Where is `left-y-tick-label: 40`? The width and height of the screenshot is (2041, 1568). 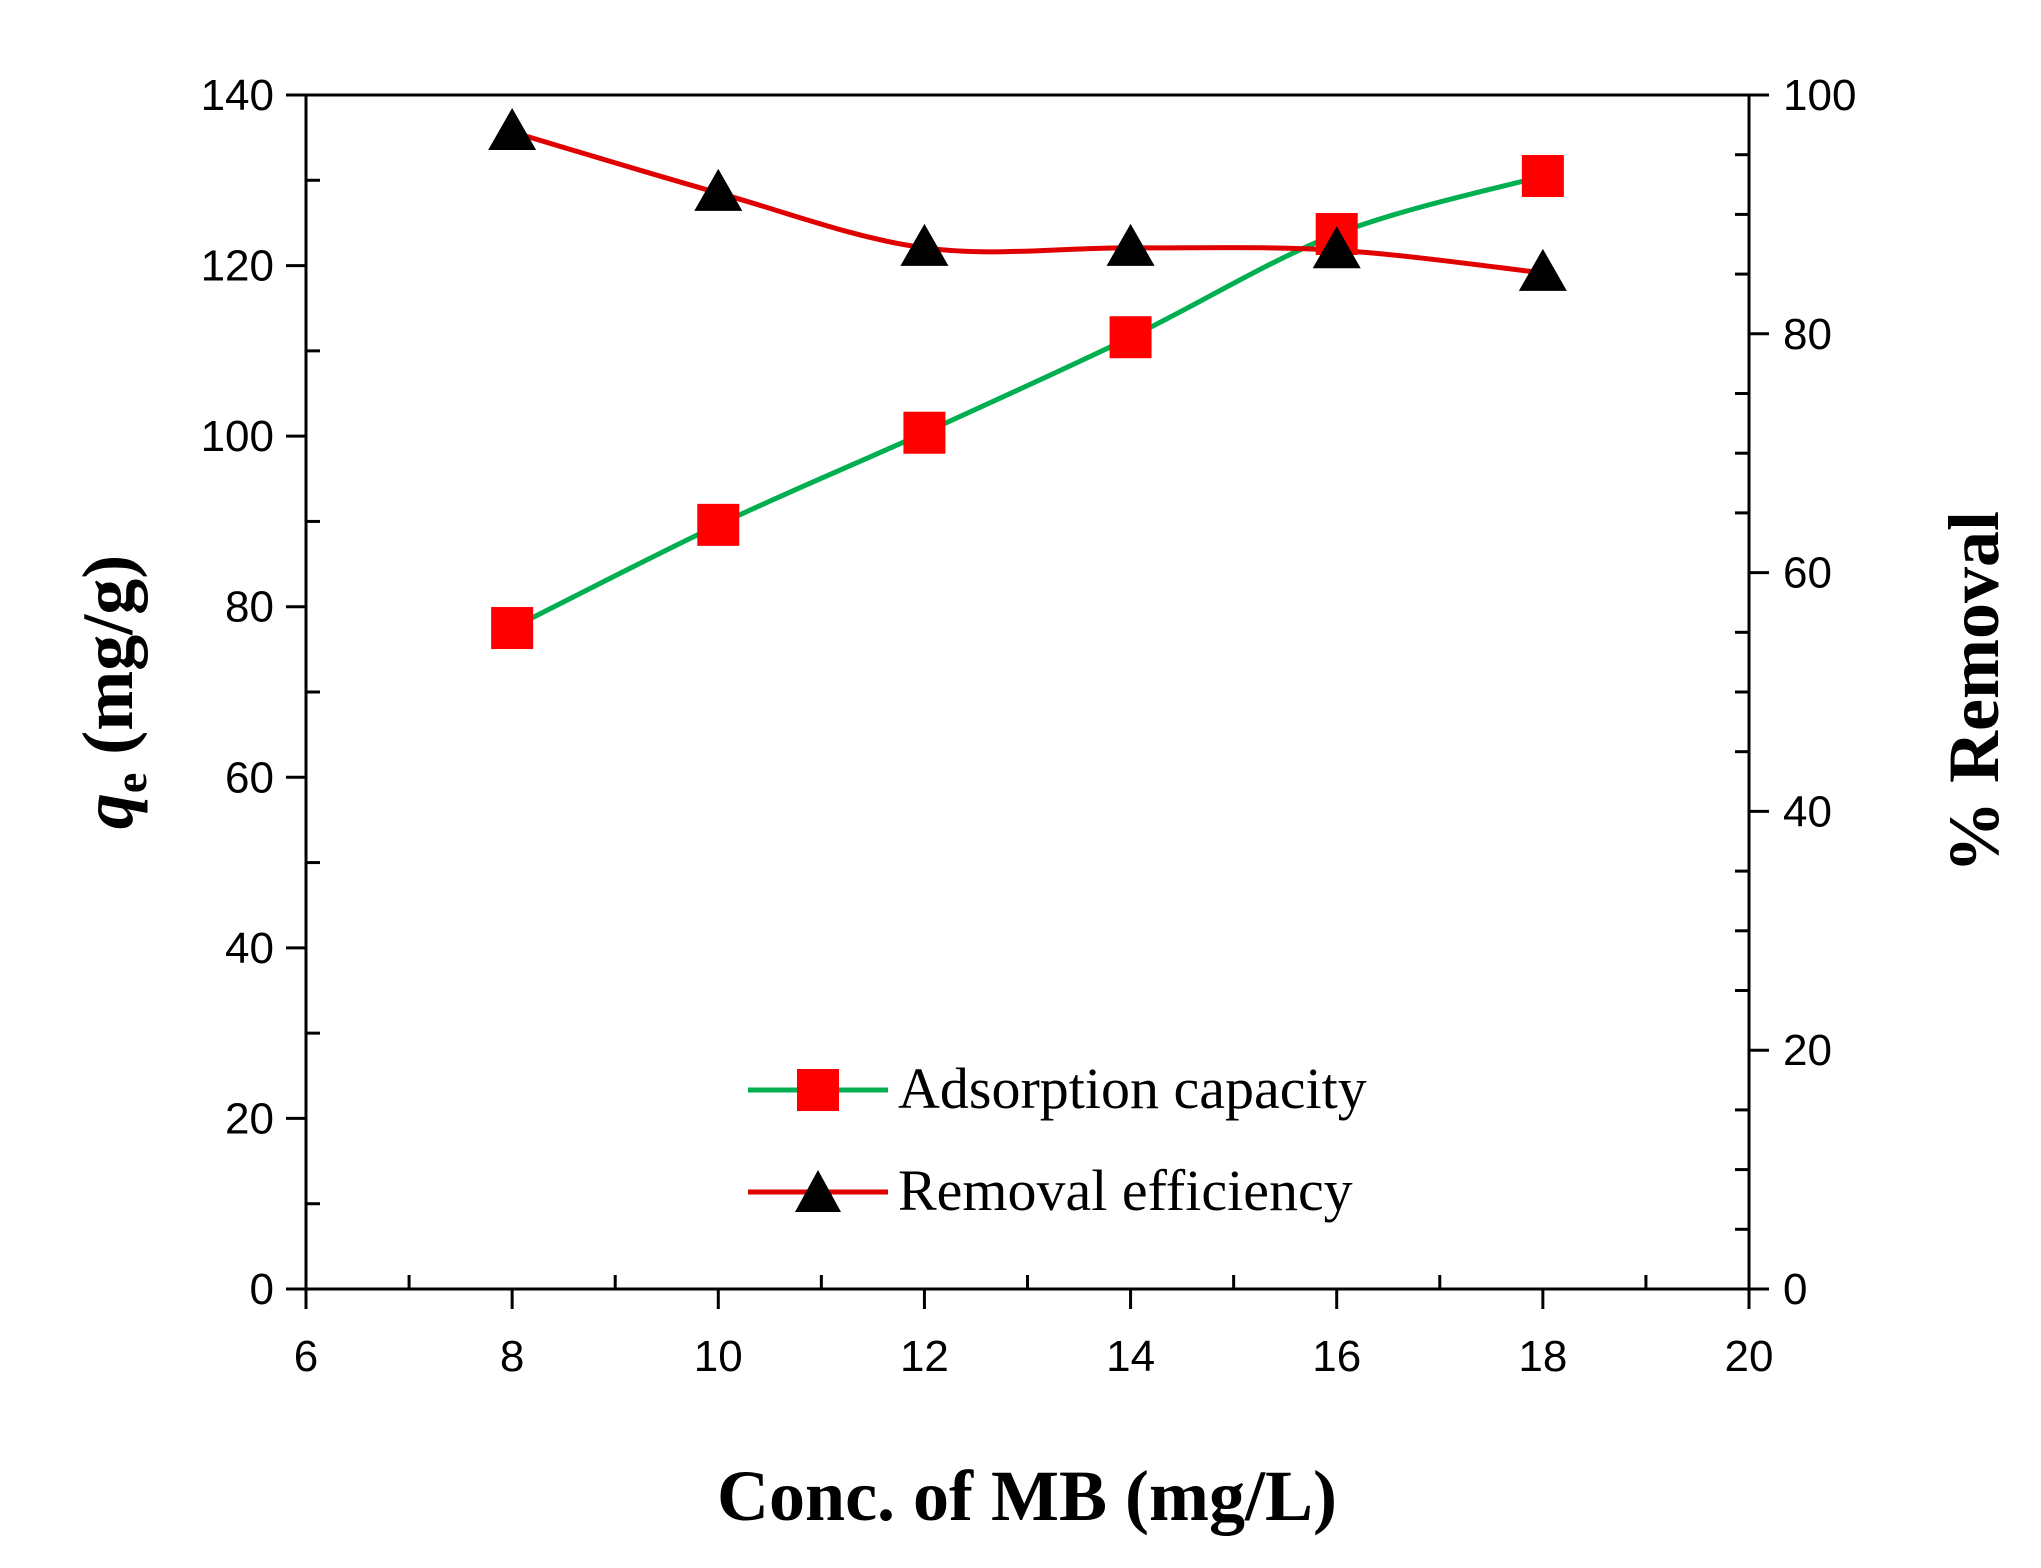
left-y-tick-label: 40 is located at coordinates (249, 948).